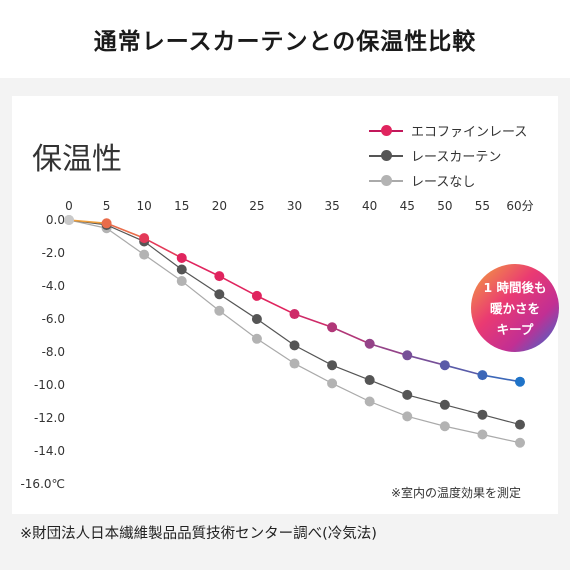  I want to click on y-tick-label: -12.0, so click(49, 418).